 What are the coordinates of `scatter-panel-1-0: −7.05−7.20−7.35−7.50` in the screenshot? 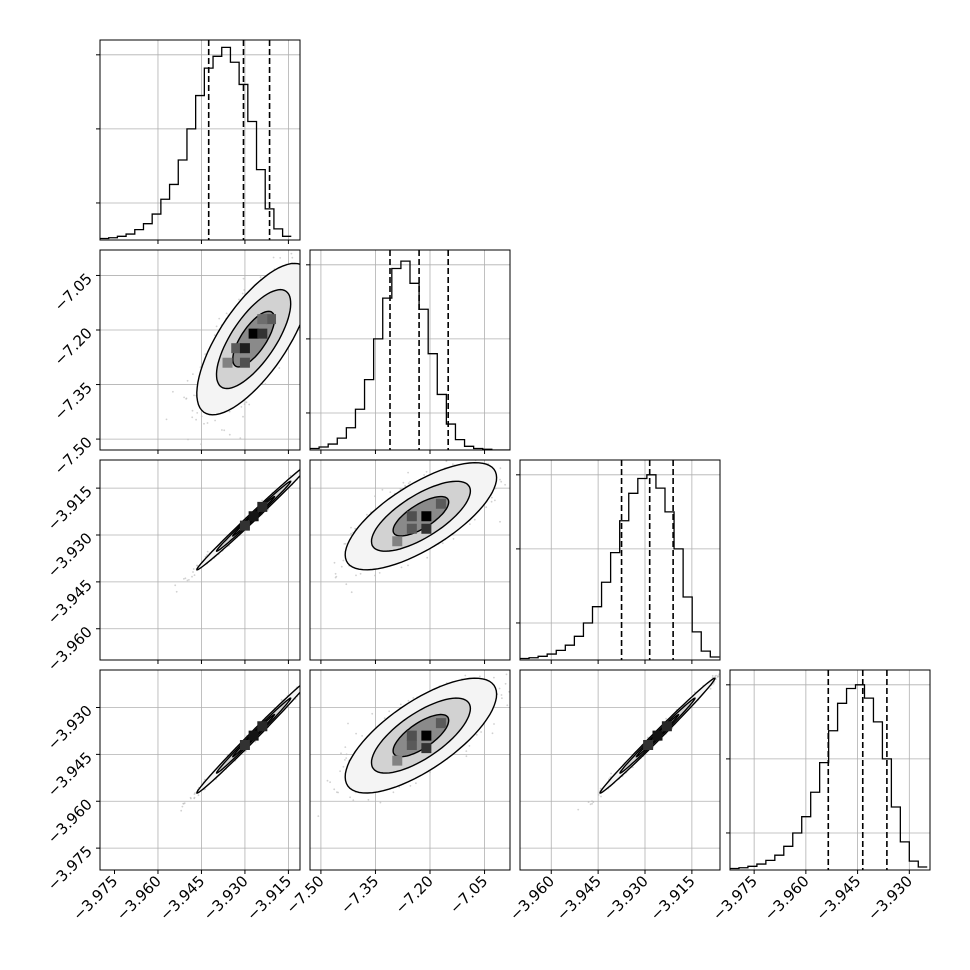 It's located at (187, 363).